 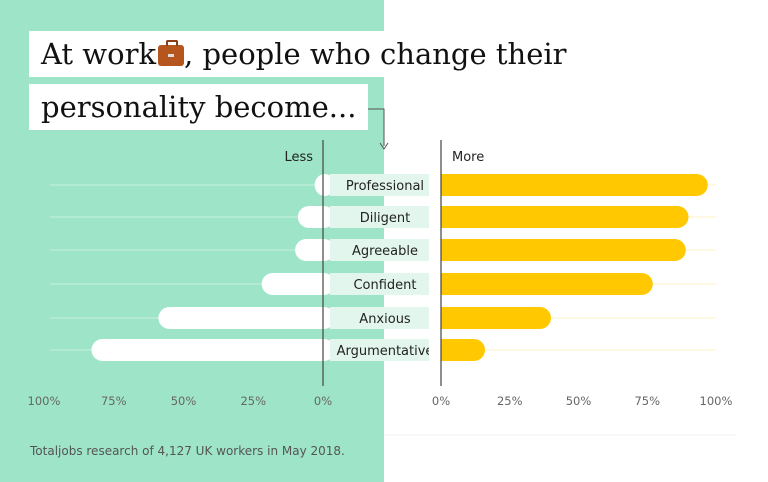 I want to click on category-label: Argumentative, so click(x=385, y=351).